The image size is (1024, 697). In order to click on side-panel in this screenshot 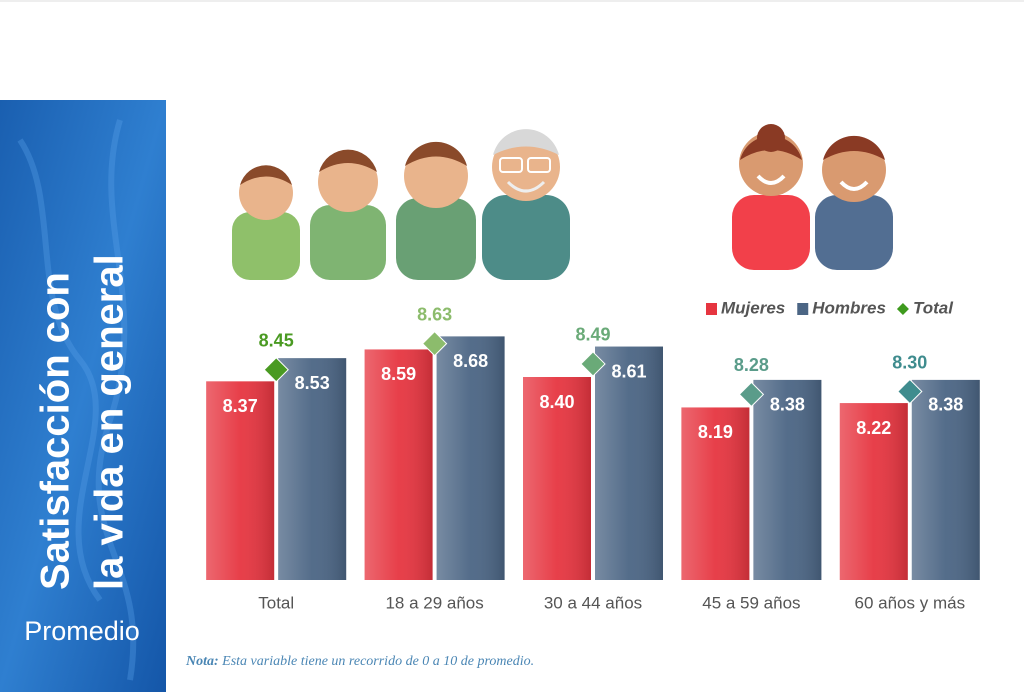, I will do `click(83, 396)`.